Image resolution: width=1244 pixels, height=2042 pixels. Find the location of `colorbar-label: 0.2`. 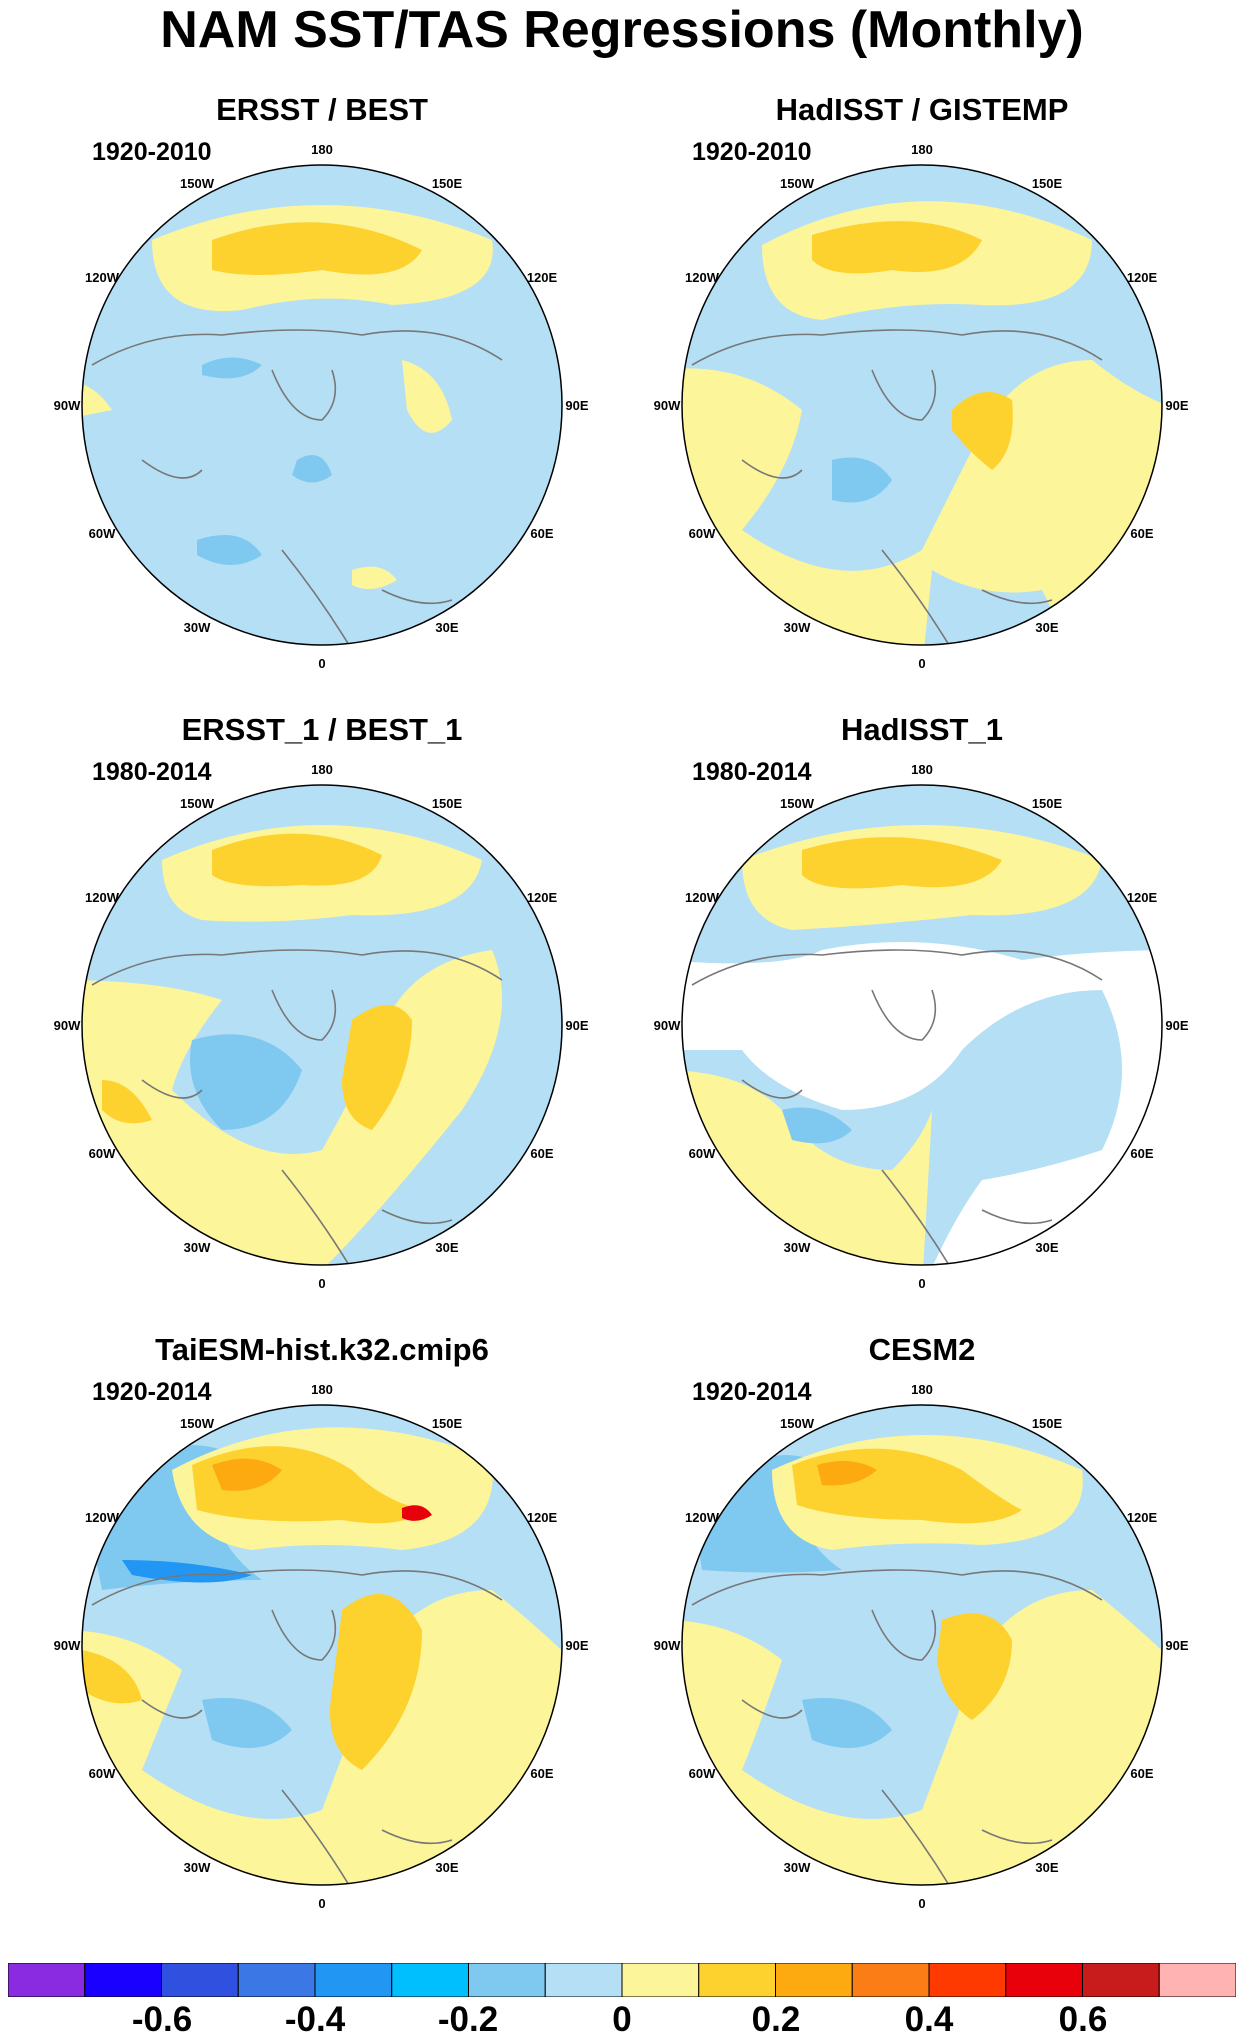

colorbar-label: 0.2 is located at coordinates (776, 2019).